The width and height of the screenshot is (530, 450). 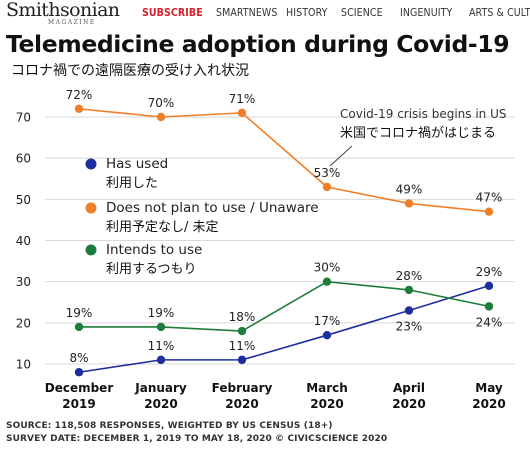 I want to click on data-label: 47%, so click(x=489, y=198).